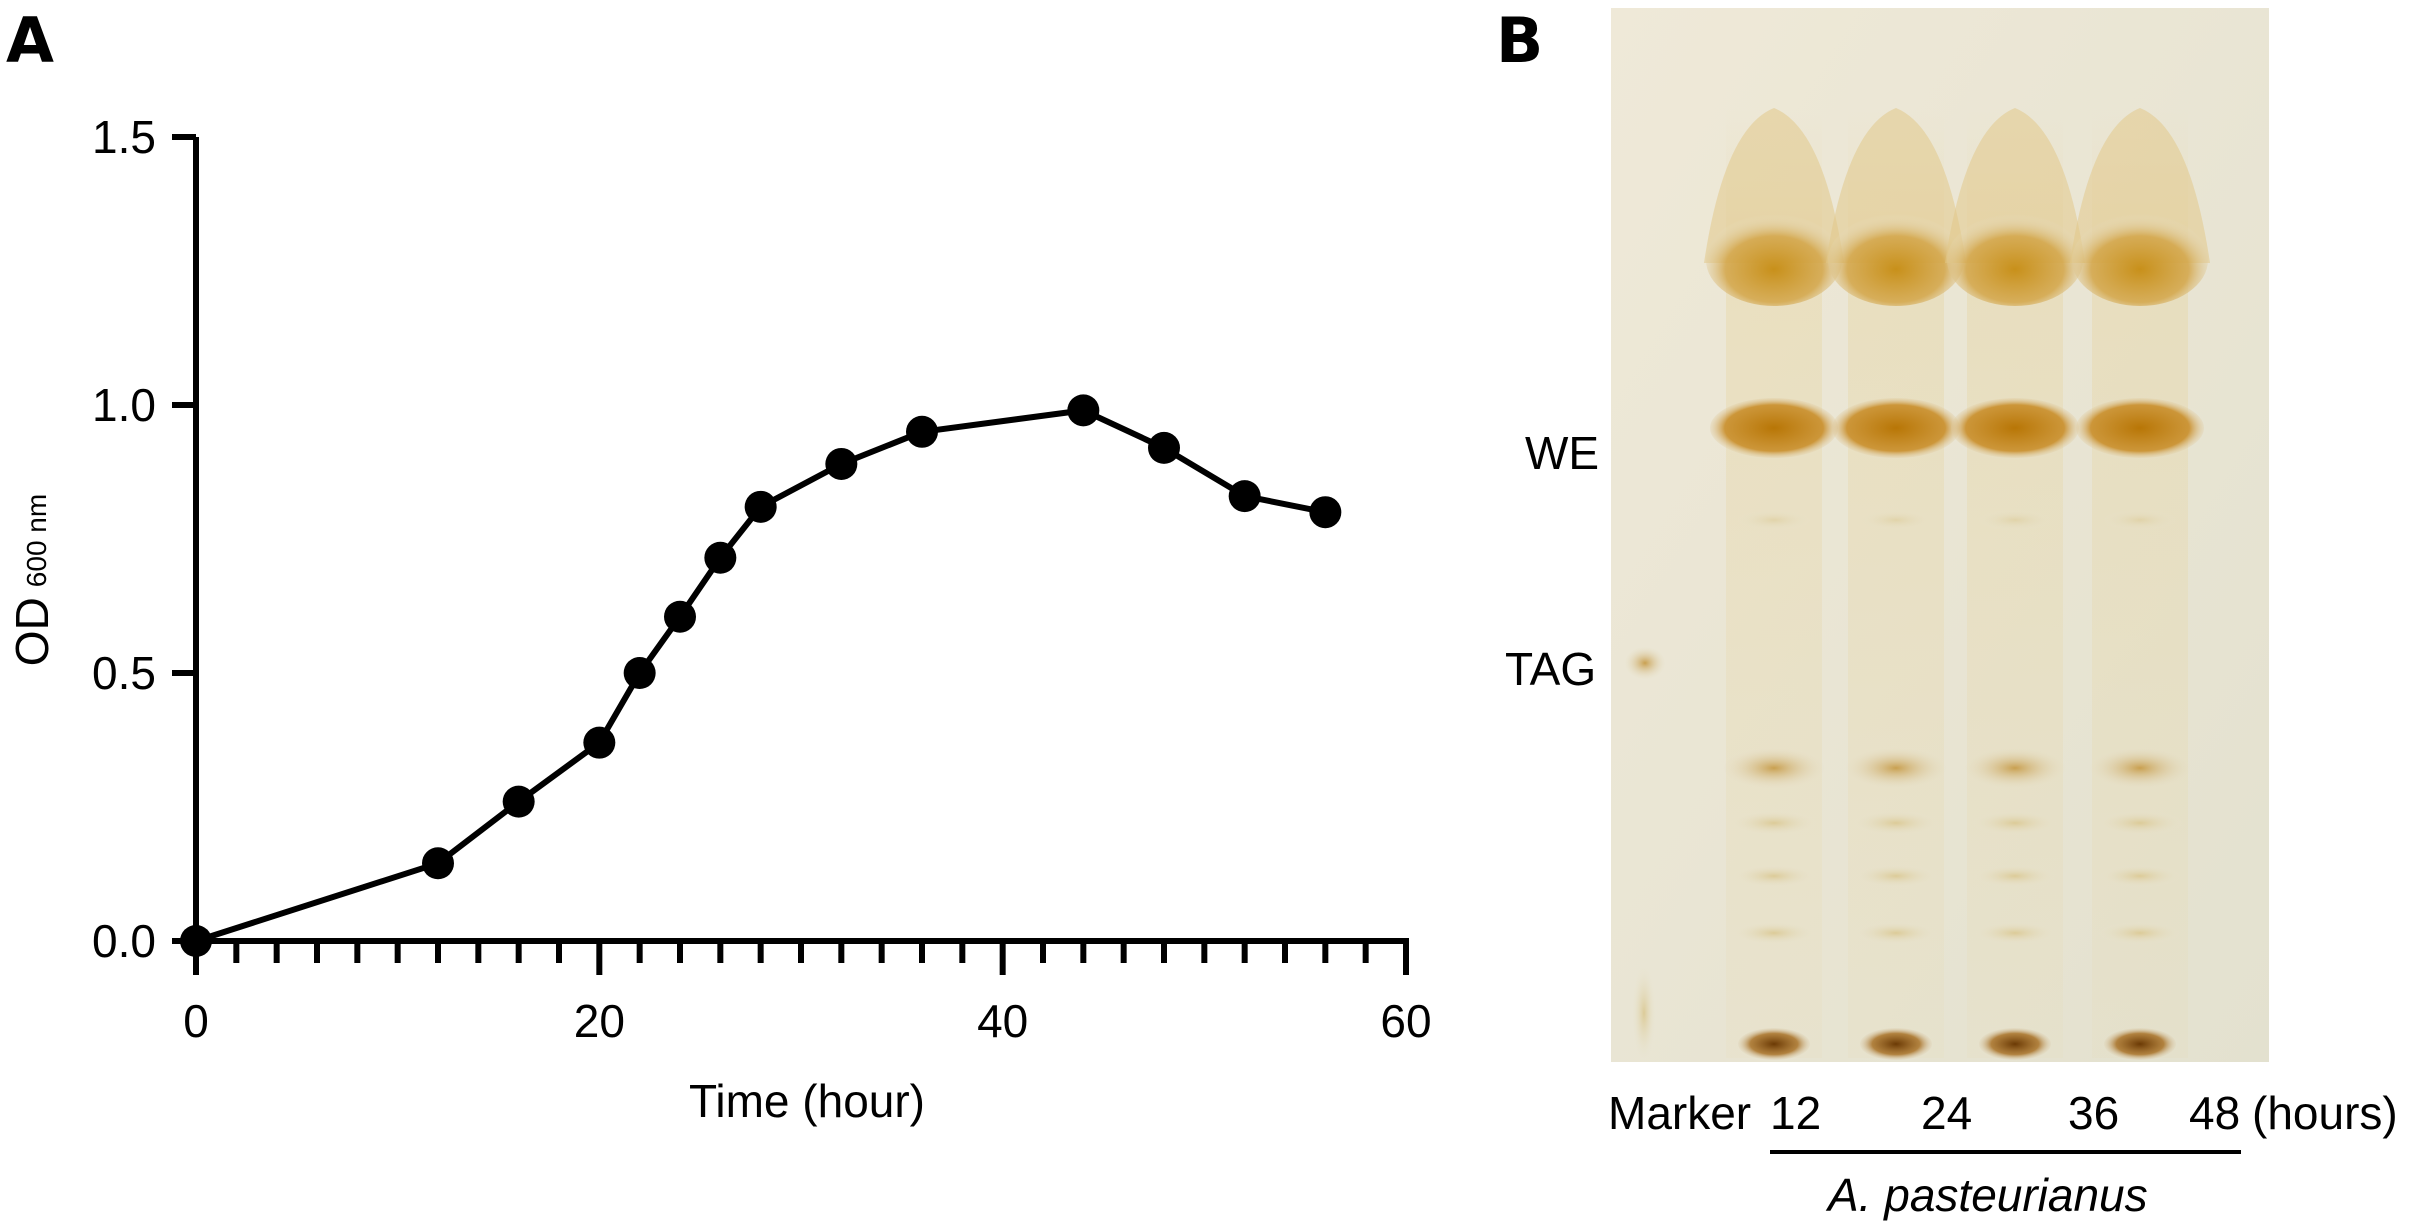  I want to click on y-tick-label: 0.5, so click(124, 673).